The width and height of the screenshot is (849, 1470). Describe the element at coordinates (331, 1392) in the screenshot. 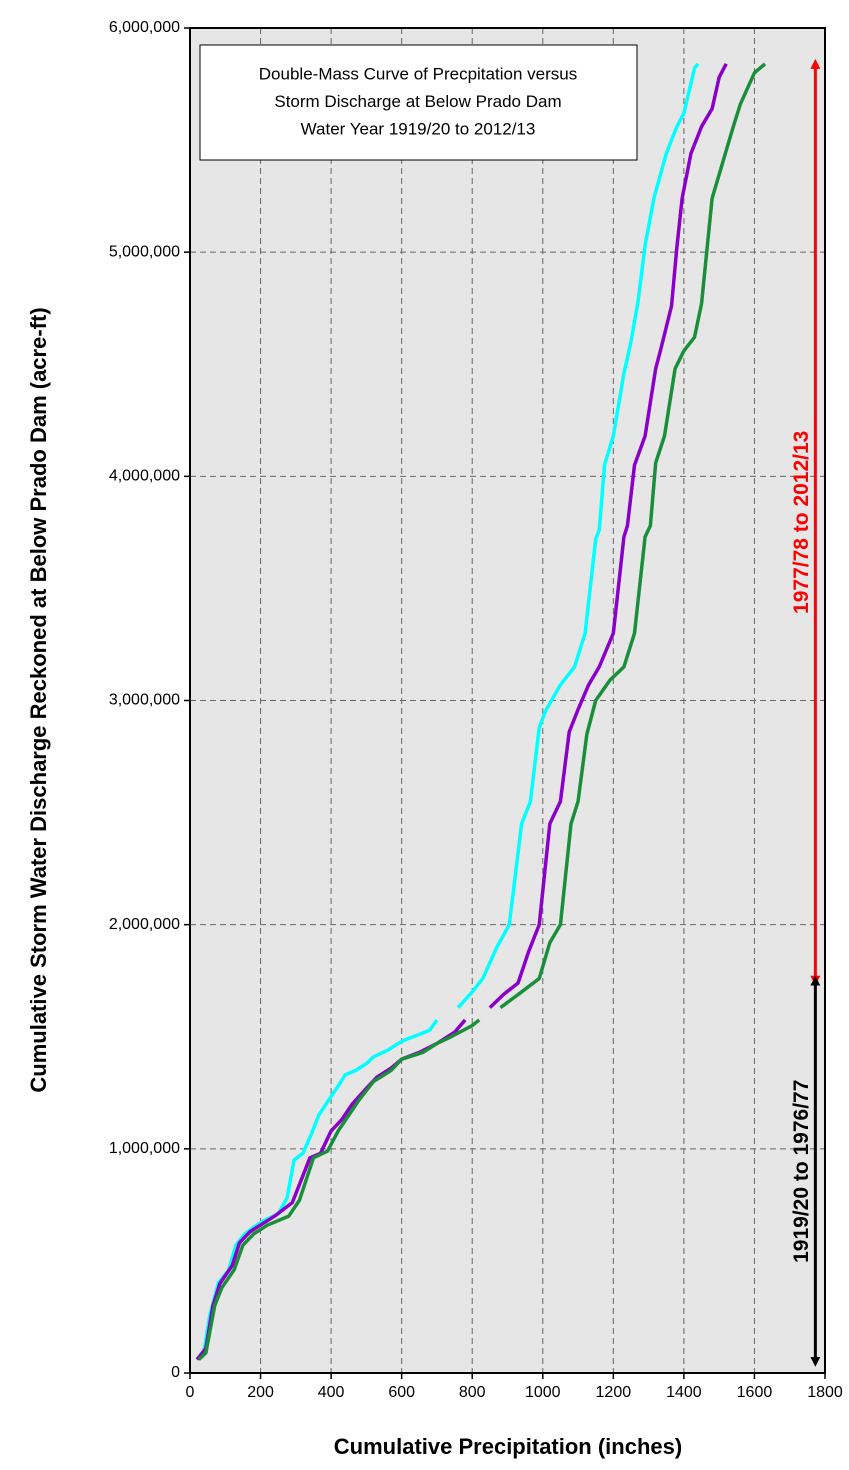

I see `x-tick-label: 400` at that location.